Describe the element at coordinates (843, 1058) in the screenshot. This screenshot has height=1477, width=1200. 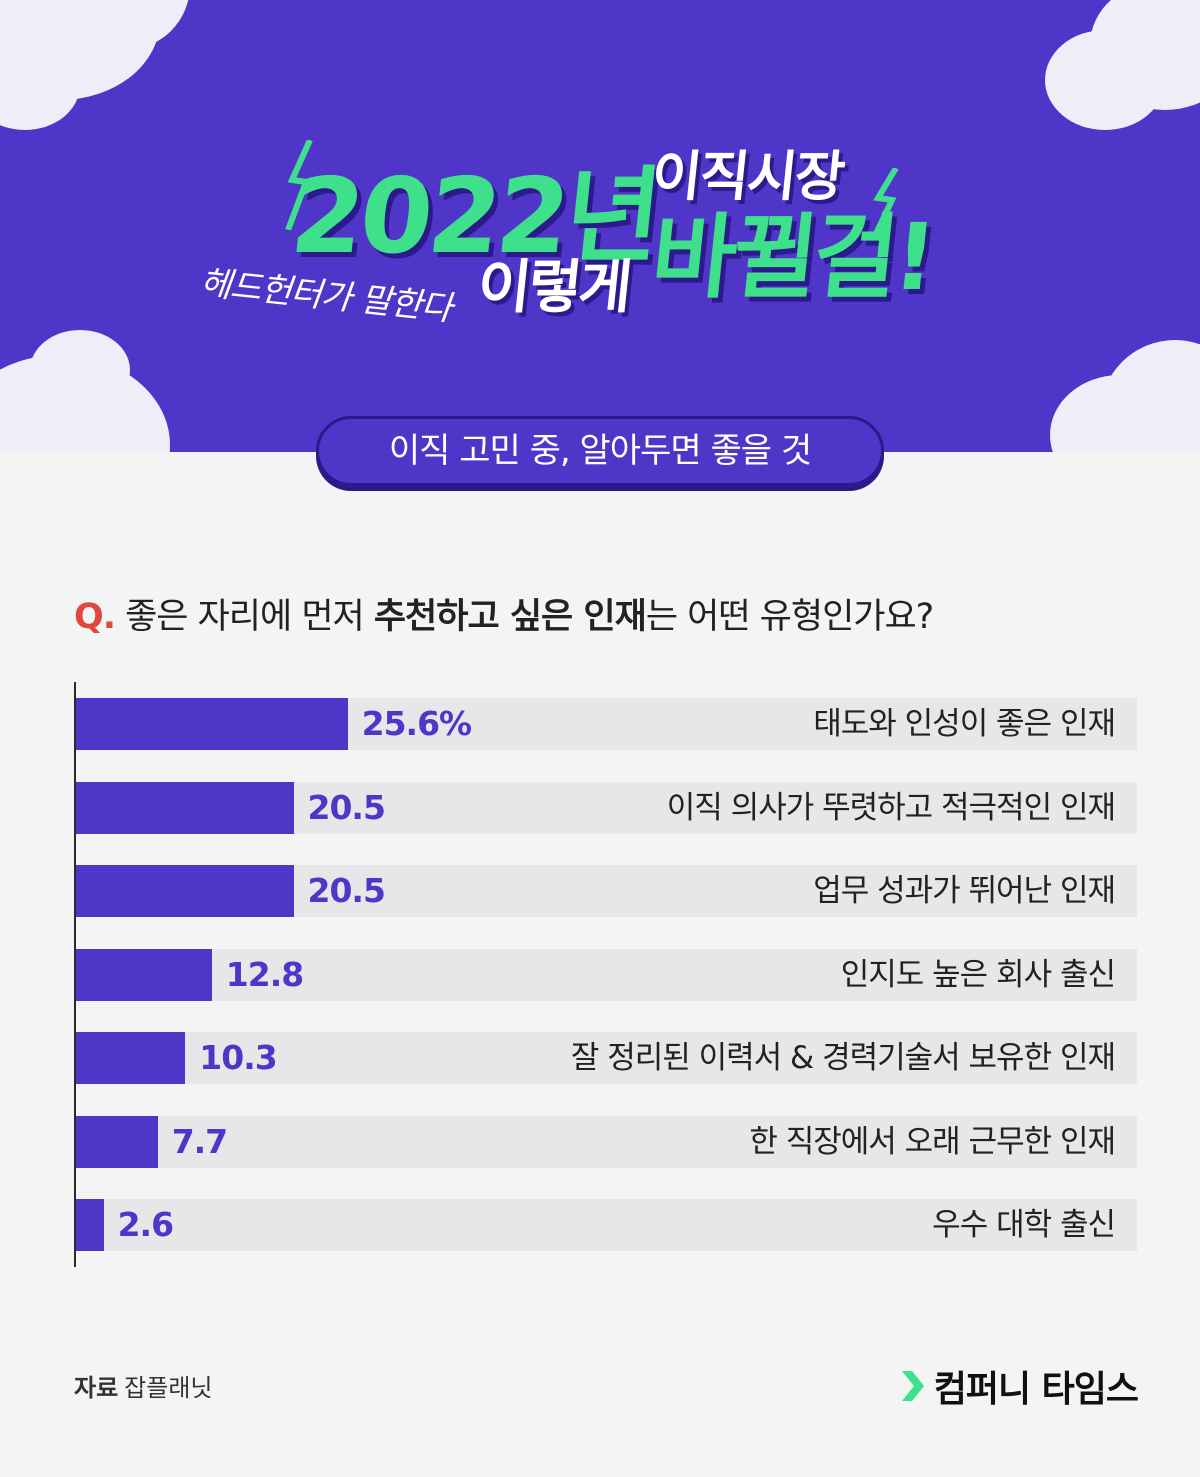
I see `bar-category-label: 잘 정리된 이력서 & 경력기술서 보유한 인재` at that location.